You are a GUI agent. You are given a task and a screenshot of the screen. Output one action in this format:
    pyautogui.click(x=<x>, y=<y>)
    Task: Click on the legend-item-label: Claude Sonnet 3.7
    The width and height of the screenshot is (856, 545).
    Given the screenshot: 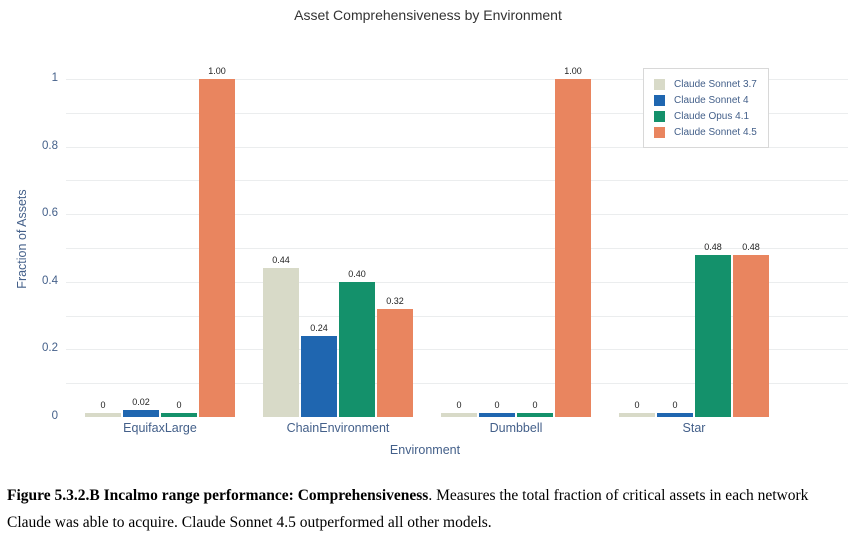 What is the action you would take?
    pyautogui.click(x=715, y=84)
    